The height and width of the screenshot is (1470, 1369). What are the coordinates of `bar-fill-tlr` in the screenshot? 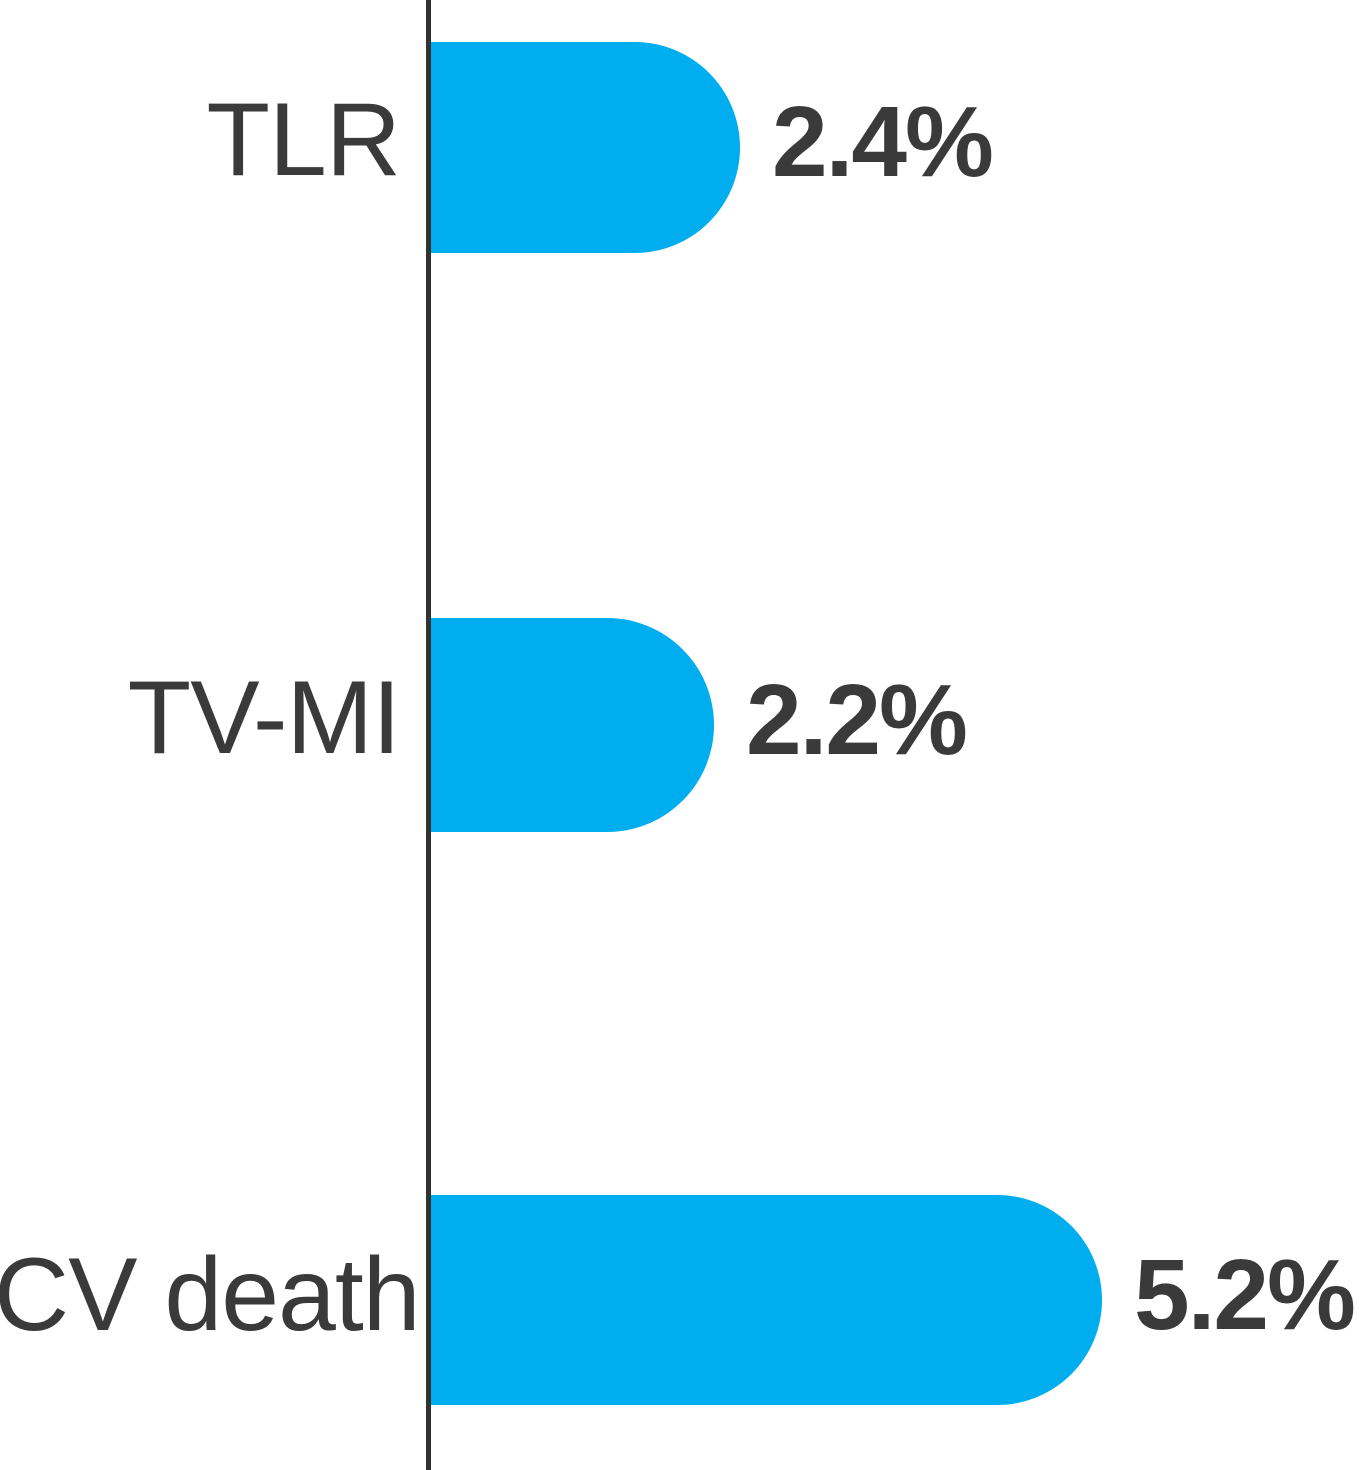 It's located at (584, 147).